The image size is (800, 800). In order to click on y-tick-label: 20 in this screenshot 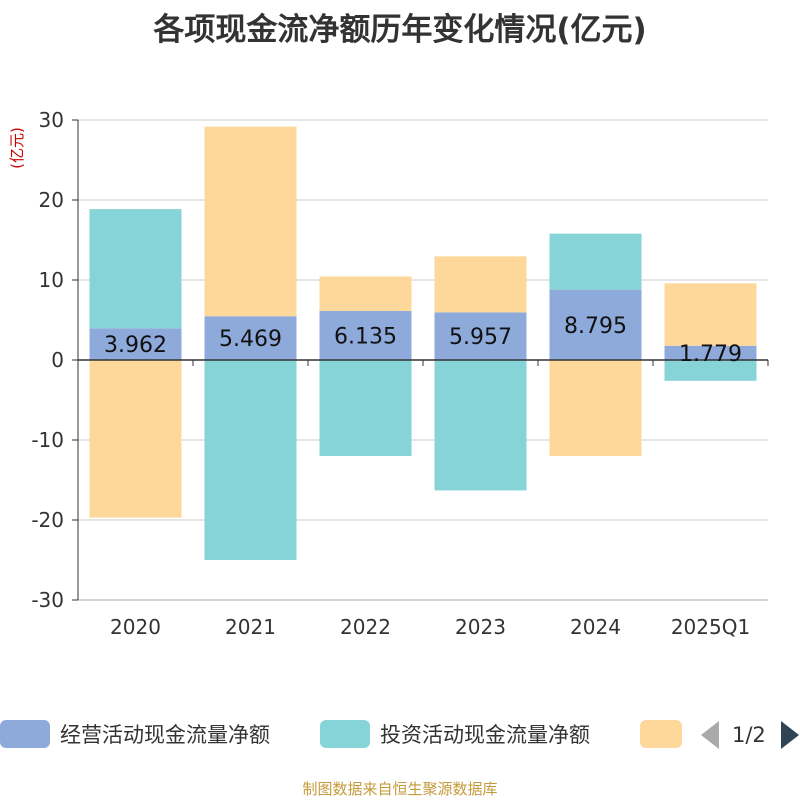, I will do `click(51, 200)`.